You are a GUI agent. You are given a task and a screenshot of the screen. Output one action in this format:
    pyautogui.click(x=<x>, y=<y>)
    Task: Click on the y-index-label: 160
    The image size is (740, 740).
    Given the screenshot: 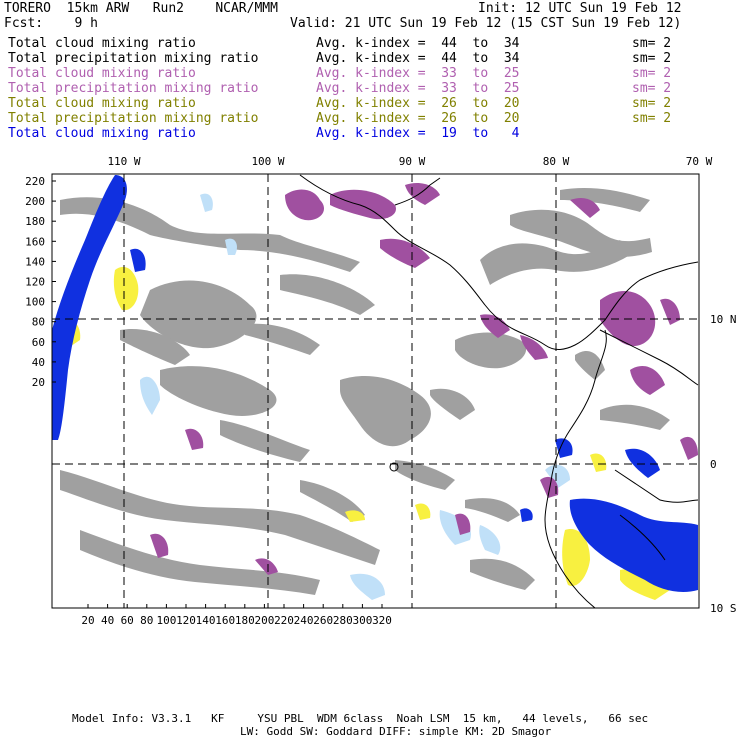 What is the action you would take?
    pyautogui.click(x=35, y=241)
    